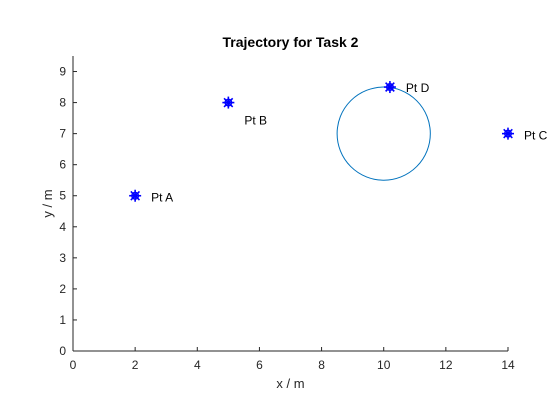 Image resolution: width=560 pixels, height=420 pixels. What do you see at coordinates (446, 365) in the screenshot?
I see `x-tick-label: 12` at bounding box center [446, 365].